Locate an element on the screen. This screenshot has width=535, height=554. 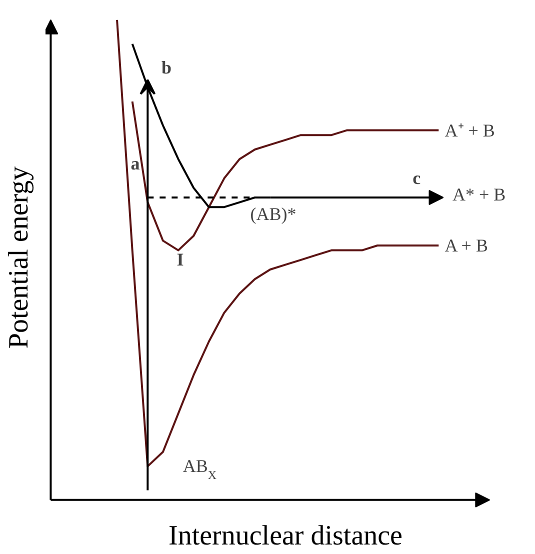
y-axis-title: Potential energy is located at coordinates (19, 257).